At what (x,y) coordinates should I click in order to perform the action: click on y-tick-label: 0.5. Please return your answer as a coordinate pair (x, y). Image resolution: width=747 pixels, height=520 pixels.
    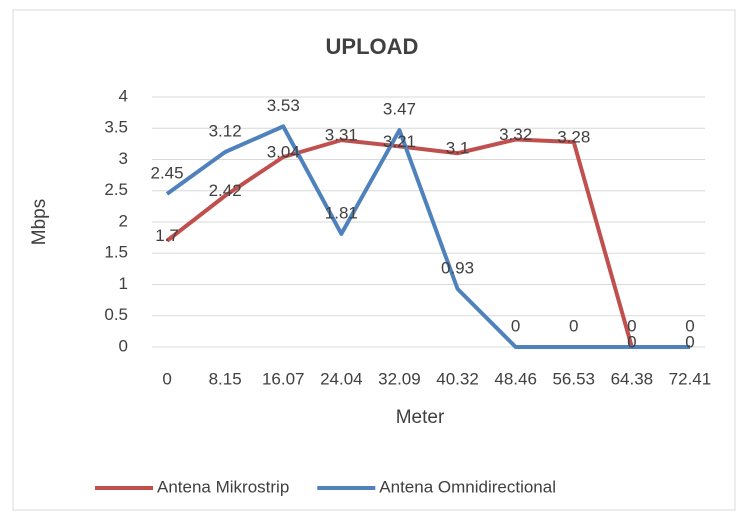
    Looking at the image, I should click on (116, 314).